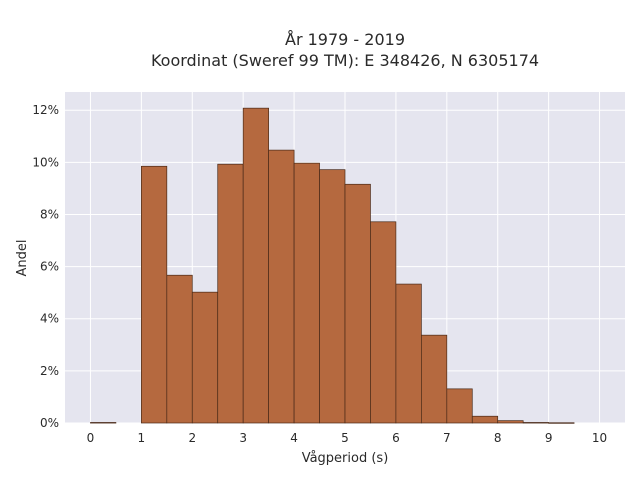  What do you see at coordinates (345, 438) in the screenshot?
I see `x-tick-label: 5` at bounding box center [345, 438].